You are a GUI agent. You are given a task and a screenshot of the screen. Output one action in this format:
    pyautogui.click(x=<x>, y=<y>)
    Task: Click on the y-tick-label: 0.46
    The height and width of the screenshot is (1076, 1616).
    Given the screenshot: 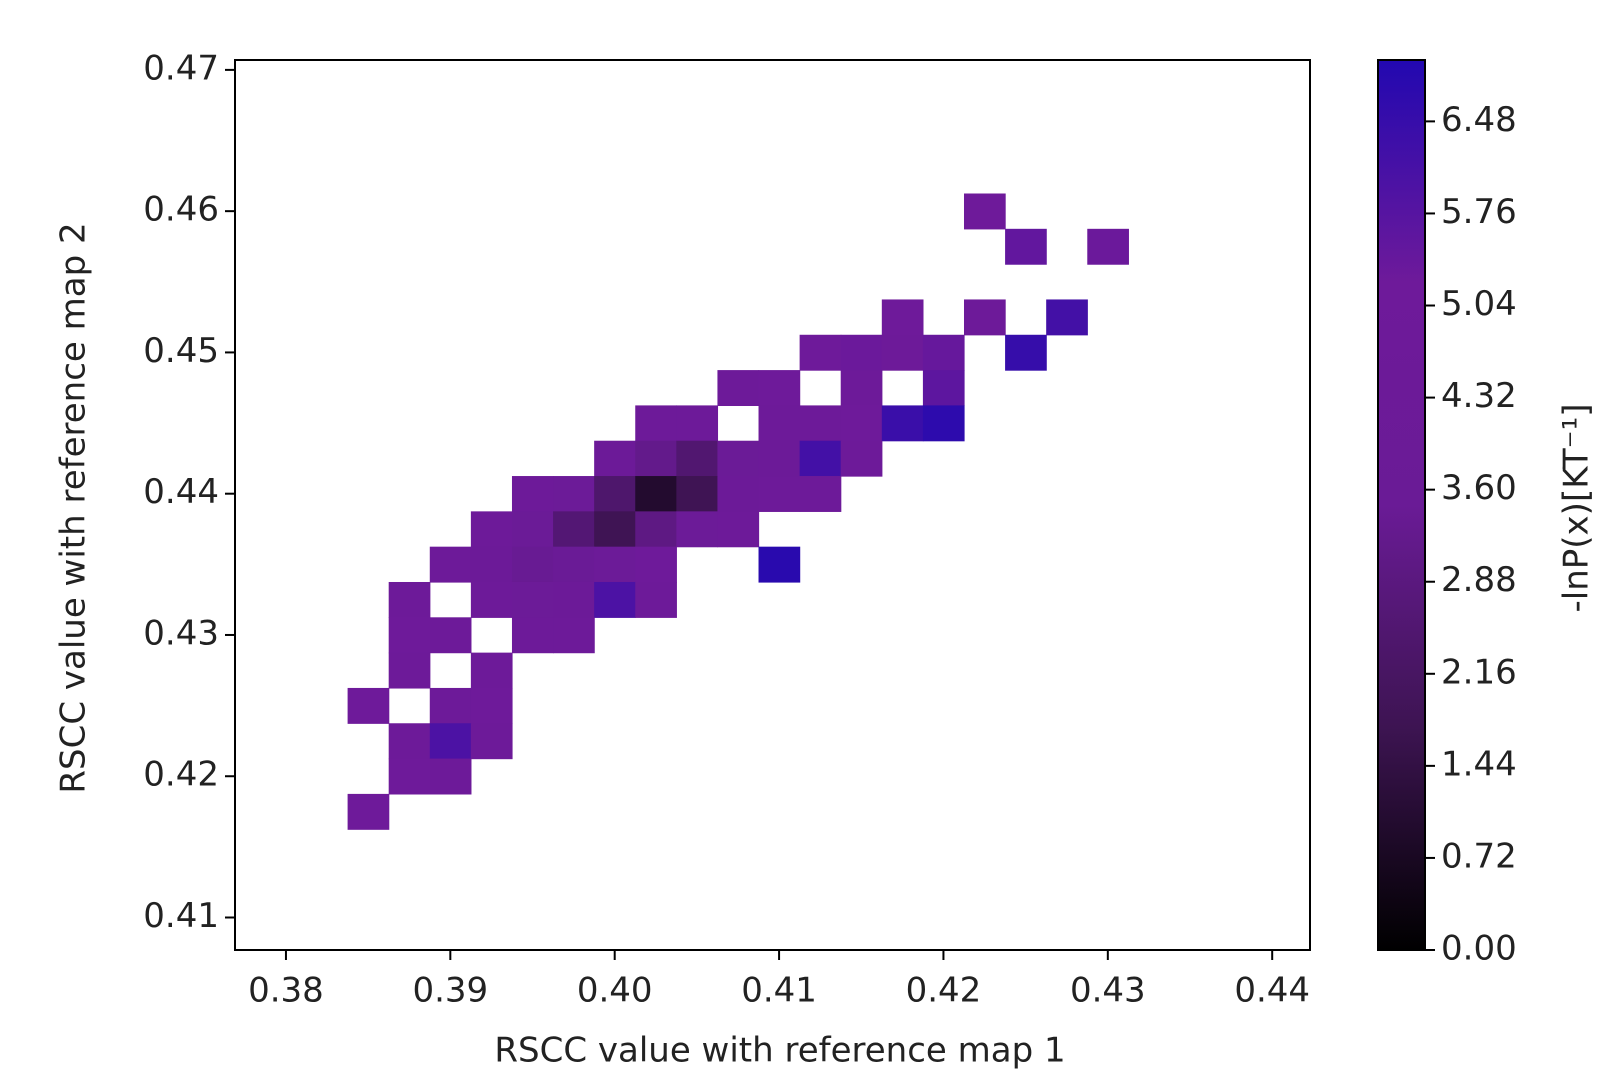 What is the action you would take?
    pyautogui.click(x=181, y=210)
    